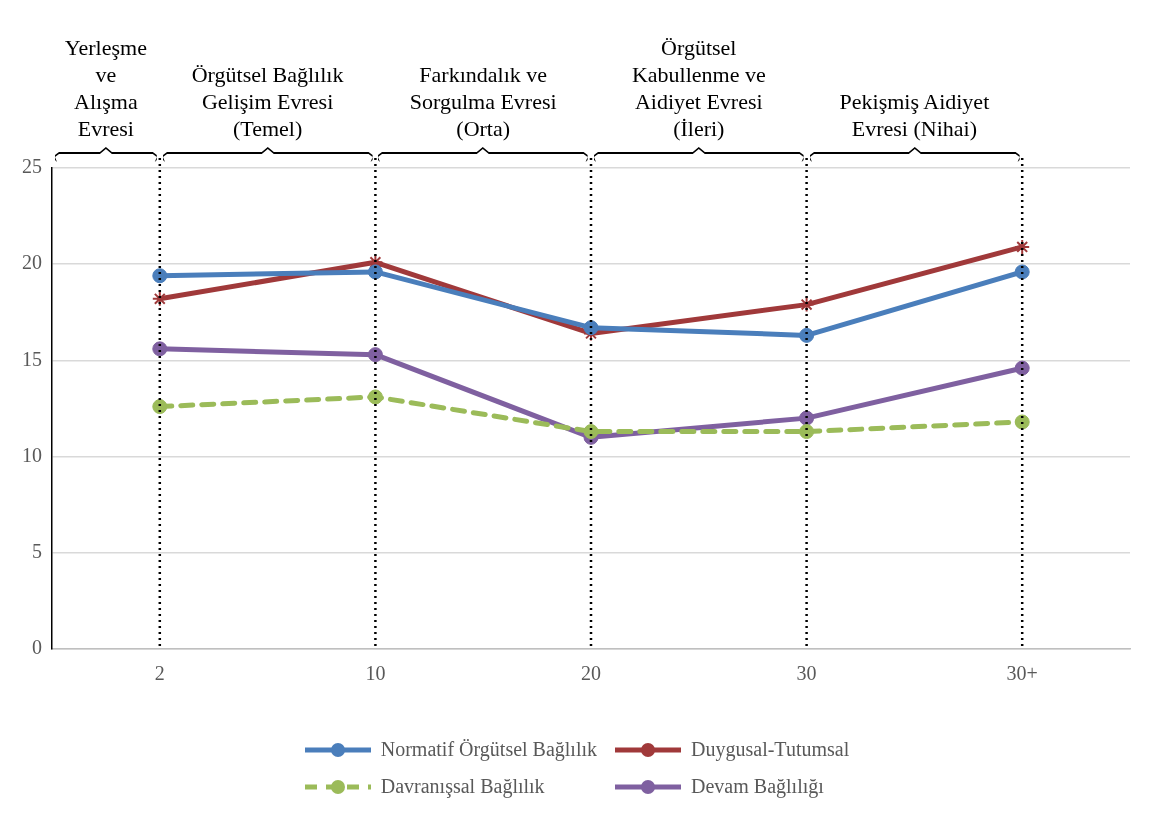  Describe the element at coordinates (489, 749) in the screenshot. I see `legend-label: Normatif Örgütsel Bağlılık` at that location.